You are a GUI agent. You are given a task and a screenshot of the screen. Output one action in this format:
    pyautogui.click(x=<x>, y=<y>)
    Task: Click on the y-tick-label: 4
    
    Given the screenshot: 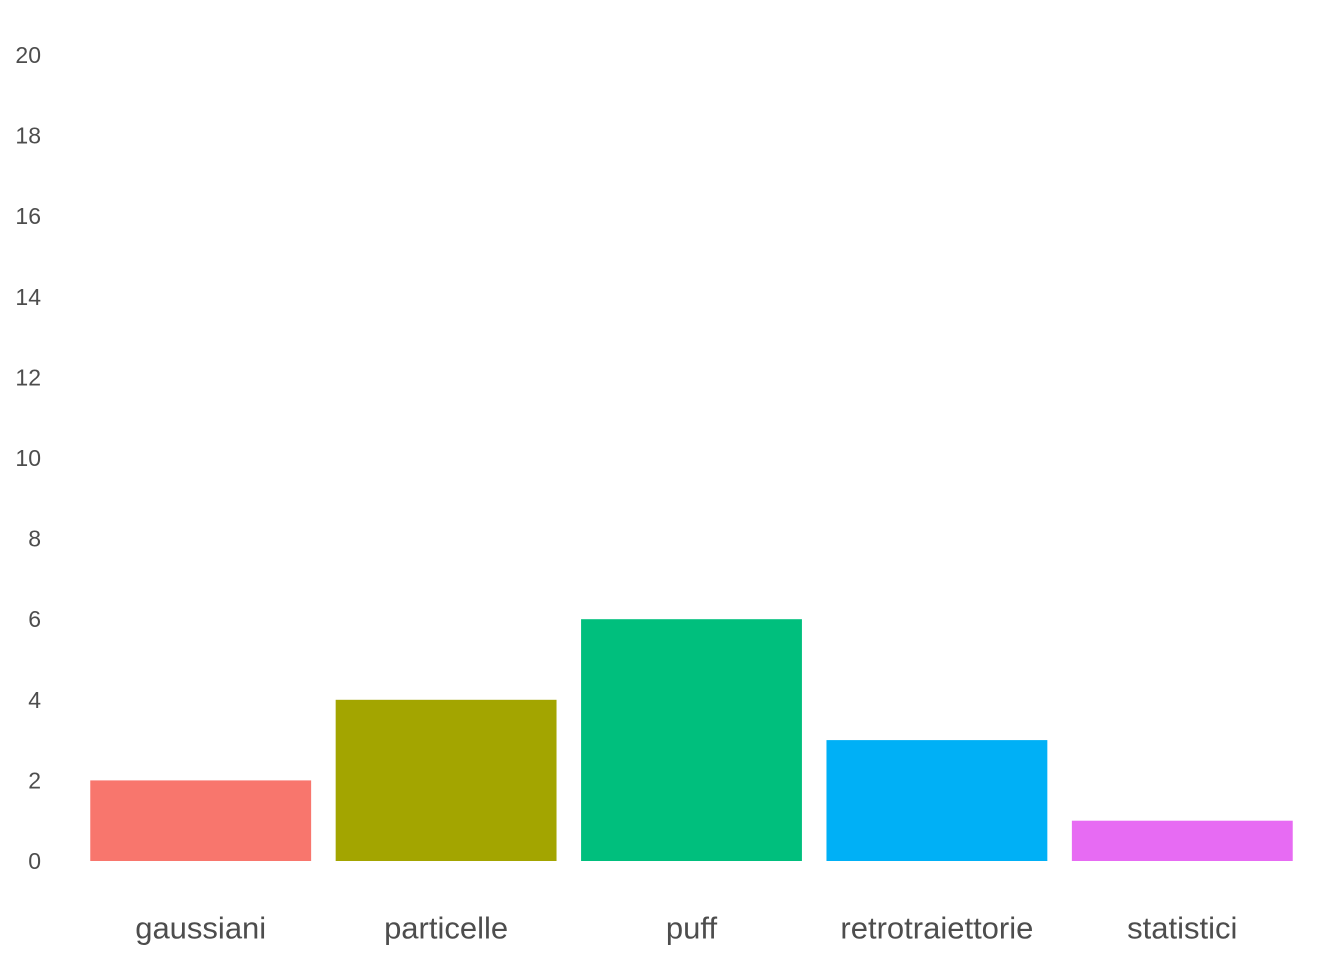 What is the action you would take?
    pyautogui.click(x=34, y=700)
    